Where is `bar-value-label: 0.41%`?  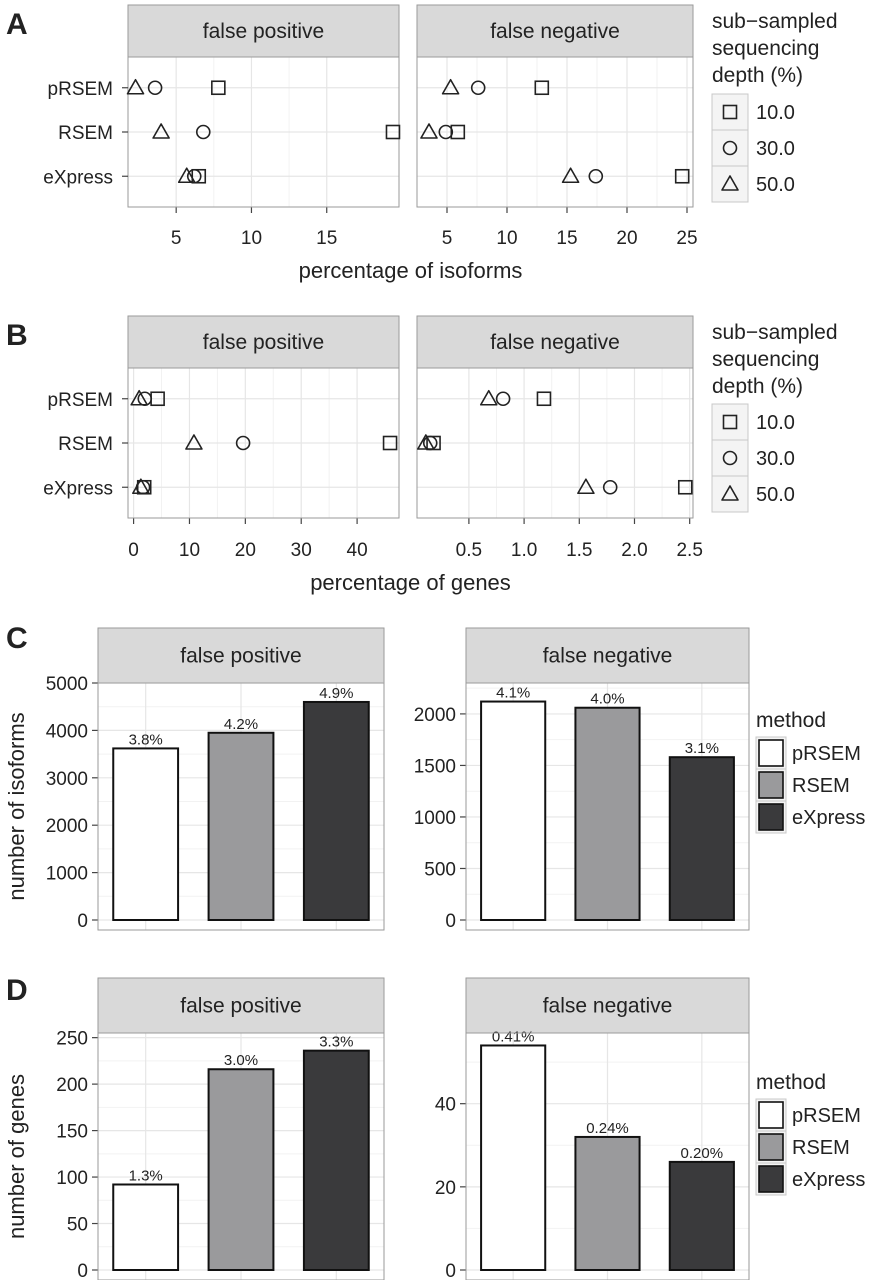 bar-value-label: 0.41% is located at coordinates (513, 1036).